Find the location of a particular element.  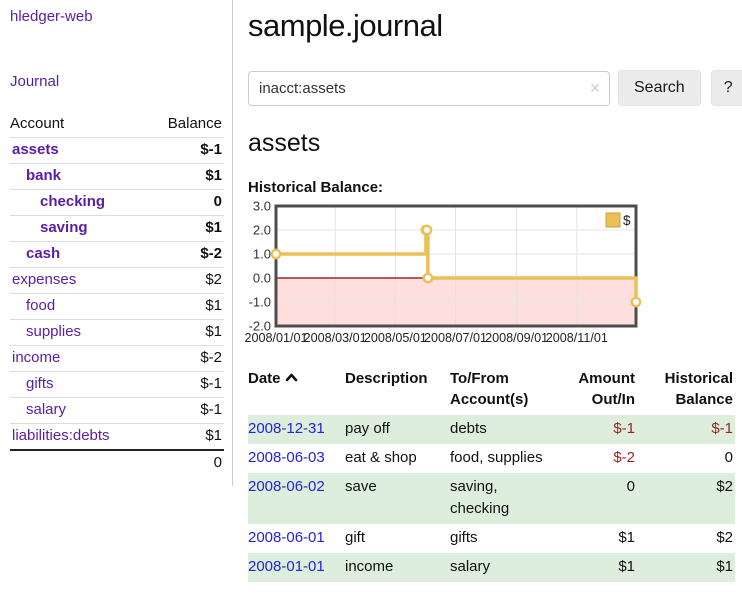

description-column-header: Description is located at coordinates (386, 378).